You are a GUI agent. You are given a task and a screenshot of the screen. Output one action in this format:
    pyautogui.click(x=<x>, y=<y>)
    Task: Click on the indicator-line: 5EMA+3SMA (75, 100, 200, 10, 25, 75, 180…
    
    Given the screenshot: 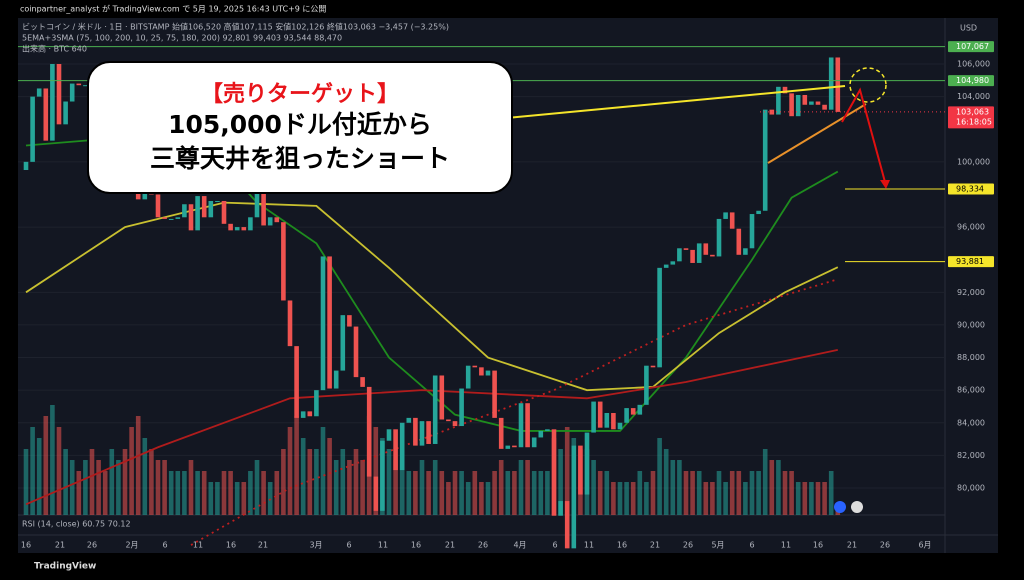 What is the action you would take?
    pyautogui.click(x=182, y=38)
    